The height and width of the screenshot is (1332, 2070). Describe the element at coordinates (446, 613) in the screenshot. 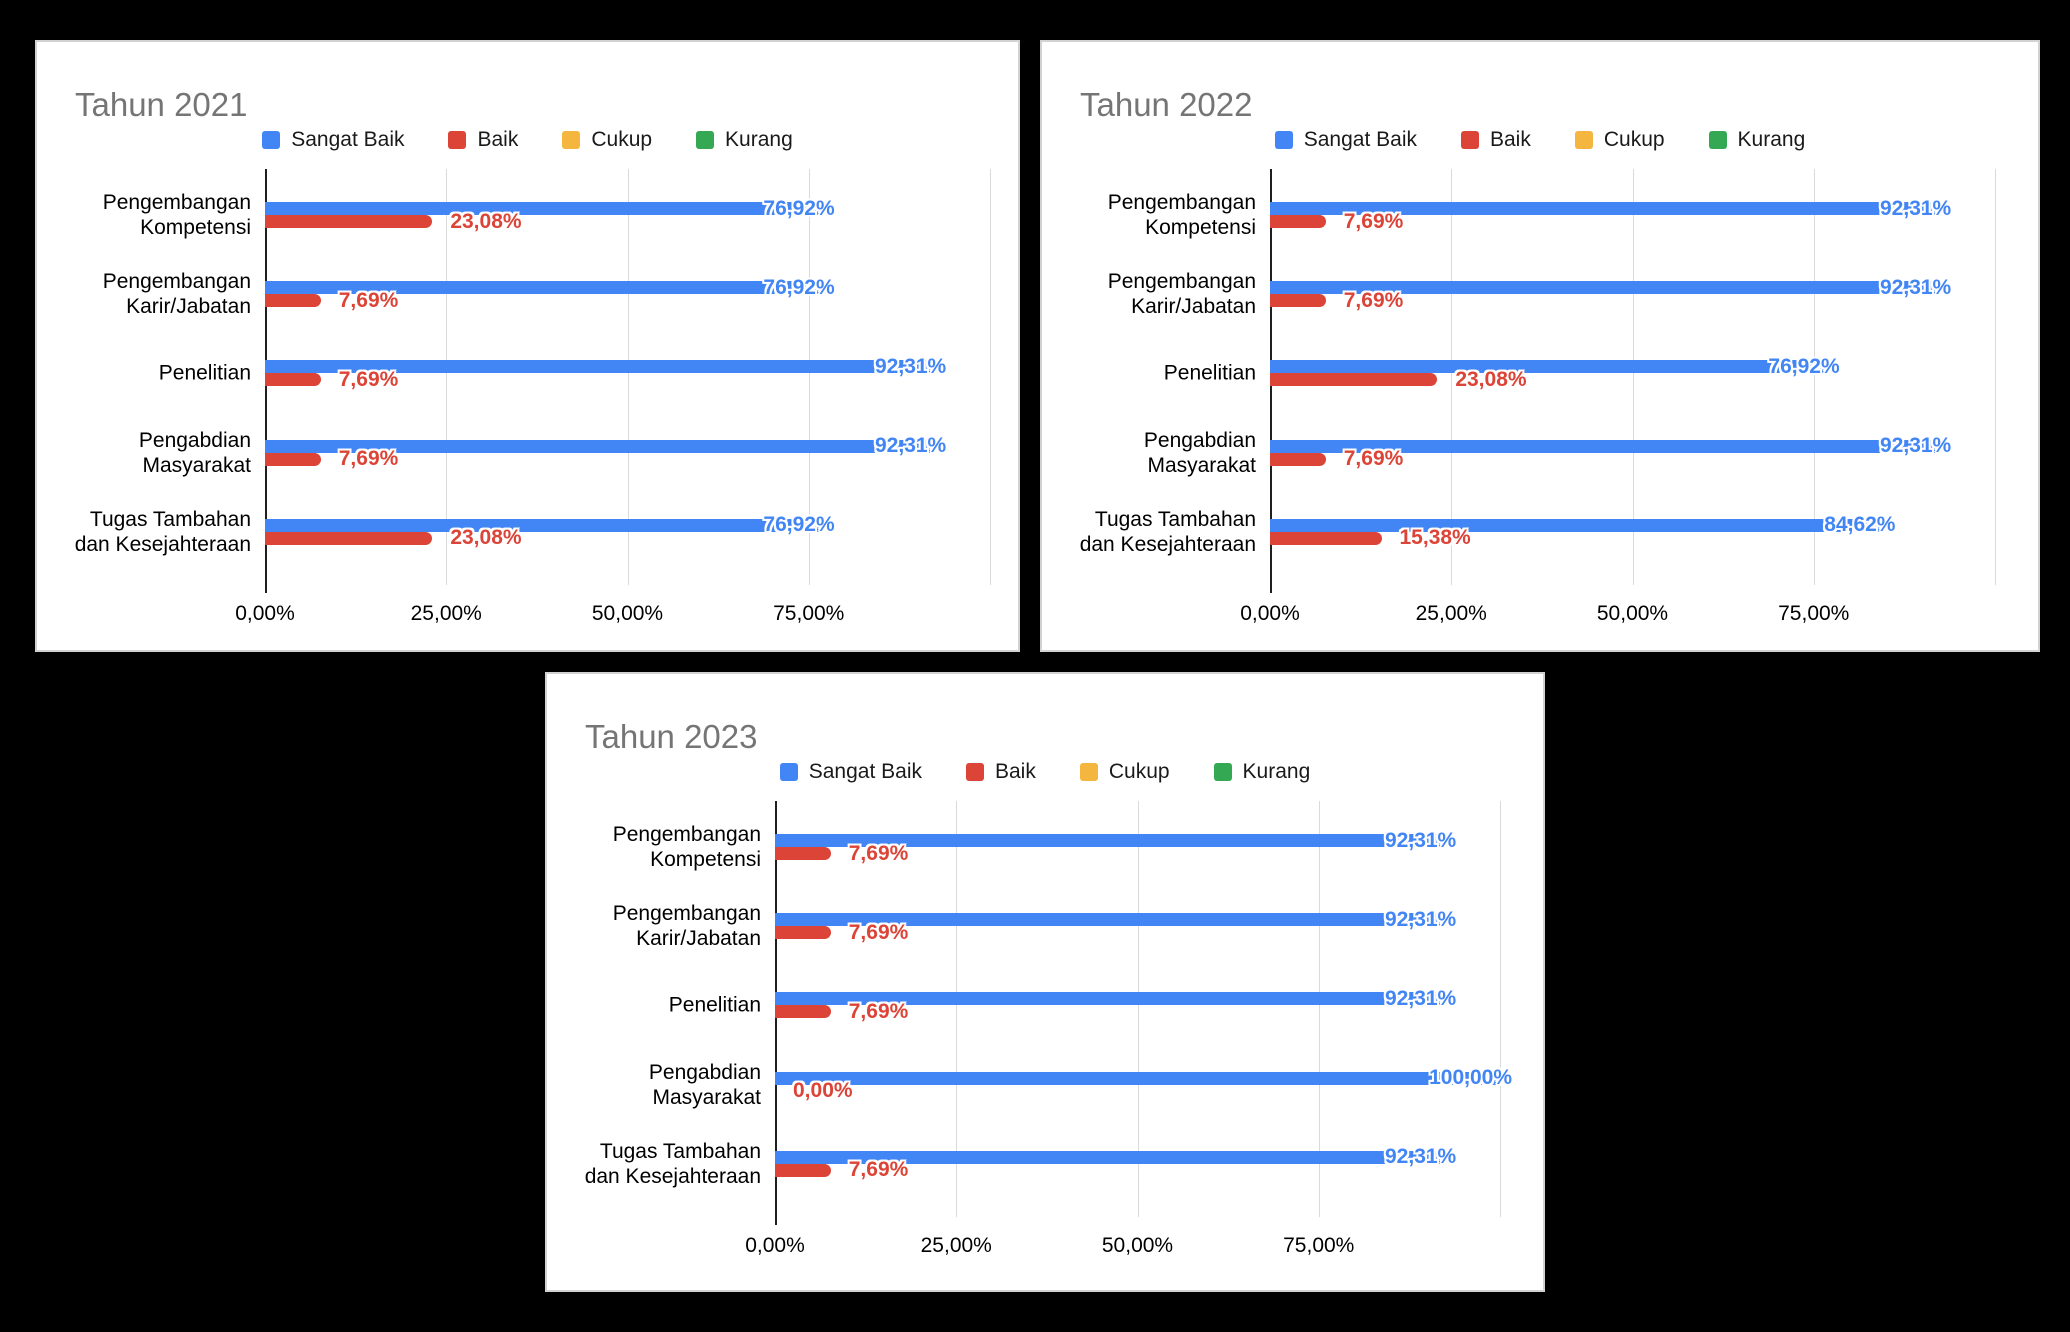

I see `x-axis-label: 25,00%` at that location.